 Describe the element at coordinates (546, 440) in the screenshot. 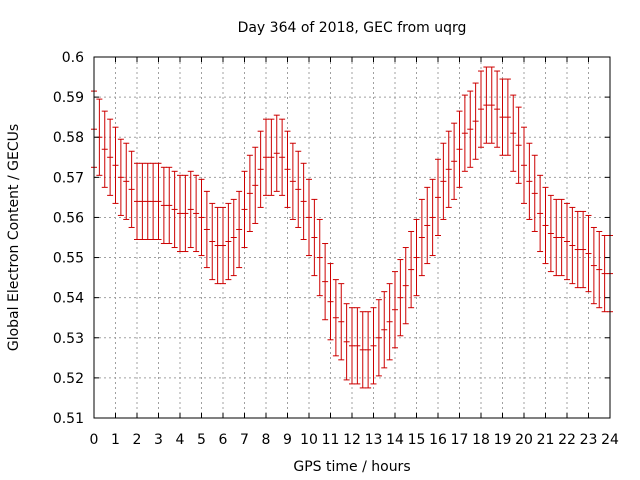

I see `x-tick-label: 21` at that location.